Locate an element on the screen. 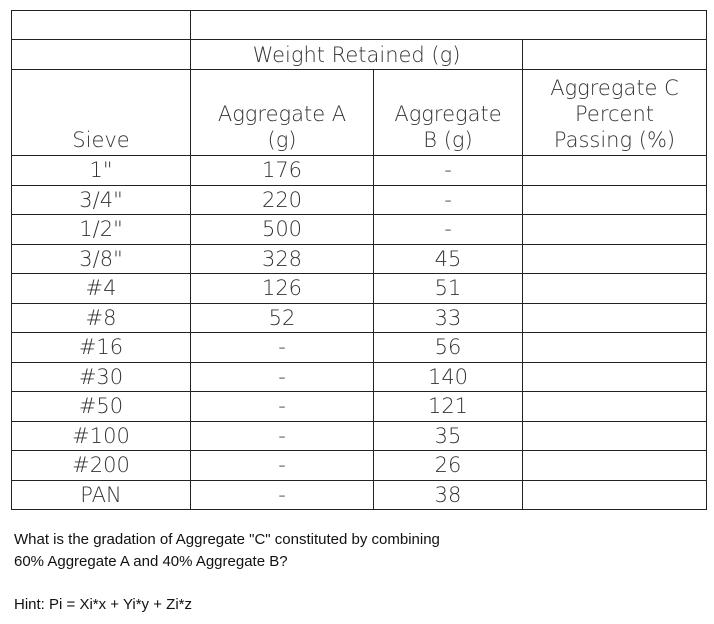  table-row: #4 126 51 is located at coordinates (359, 288).